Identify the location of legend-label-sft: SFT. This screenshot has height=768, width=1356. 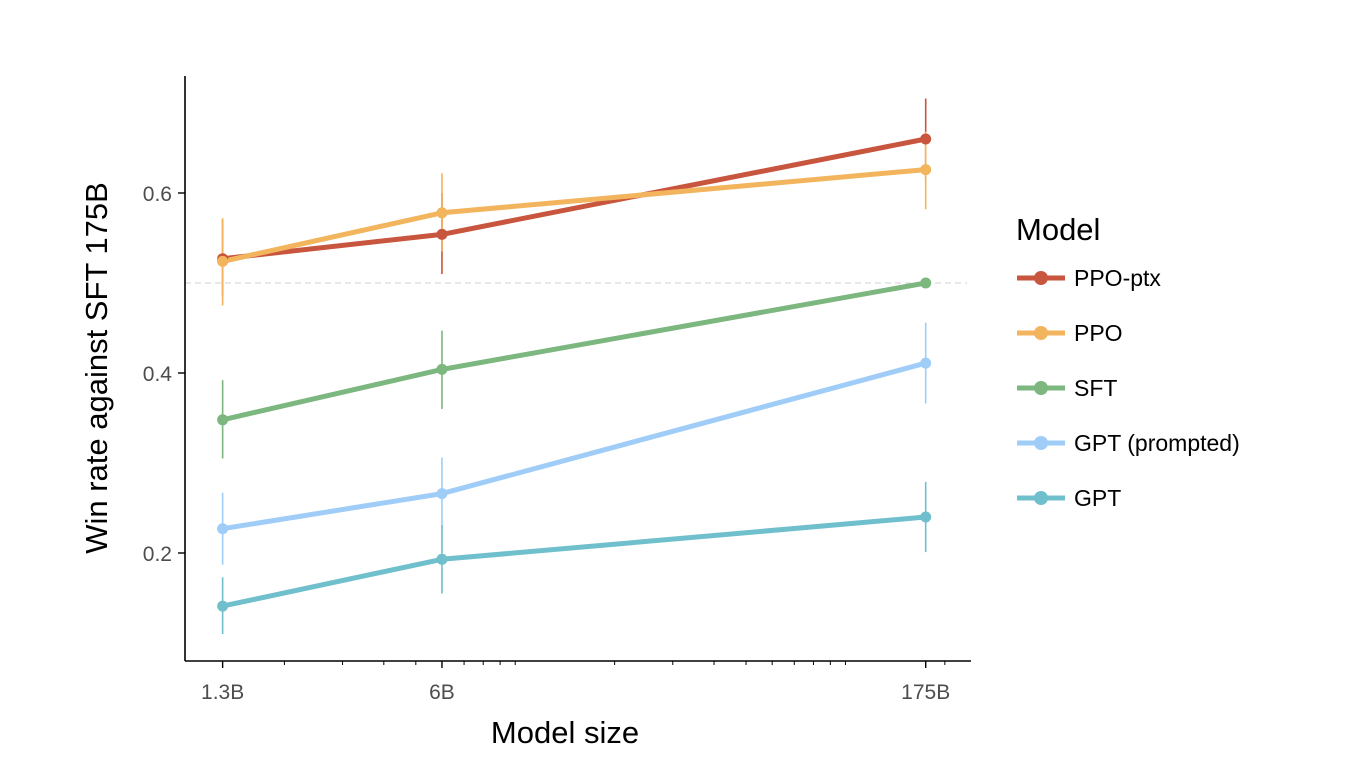
(1095, 388).